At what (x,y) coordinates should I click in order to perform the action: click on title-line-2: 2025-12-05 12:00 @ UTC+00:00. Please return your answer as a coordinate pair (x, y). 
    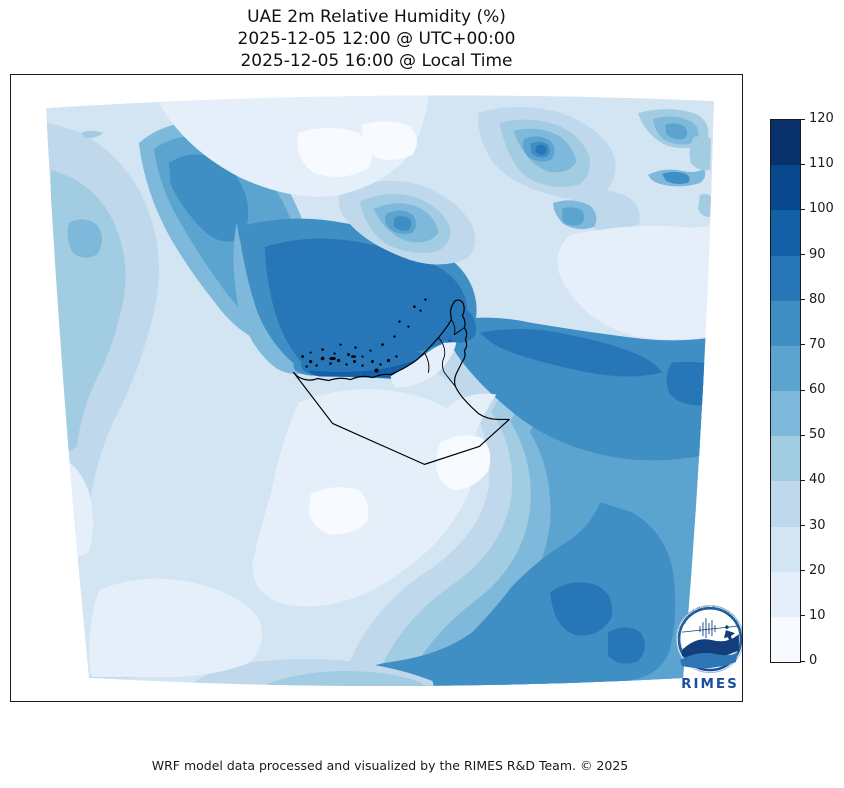
    Looking at the image, I should click on (376, 39).